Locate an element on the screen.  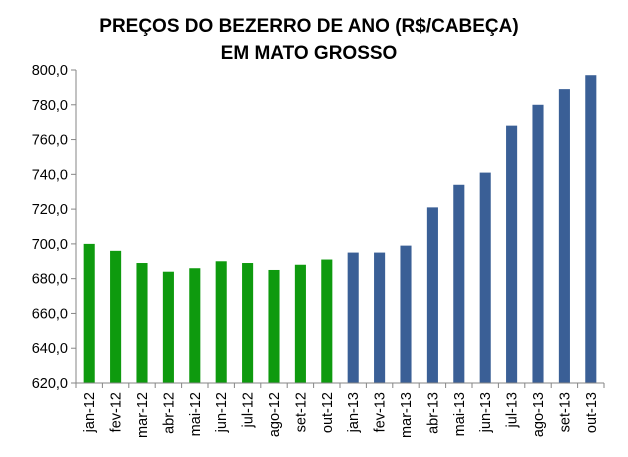
x-tick-label: jan-13 is located at coordinates (354, 412).